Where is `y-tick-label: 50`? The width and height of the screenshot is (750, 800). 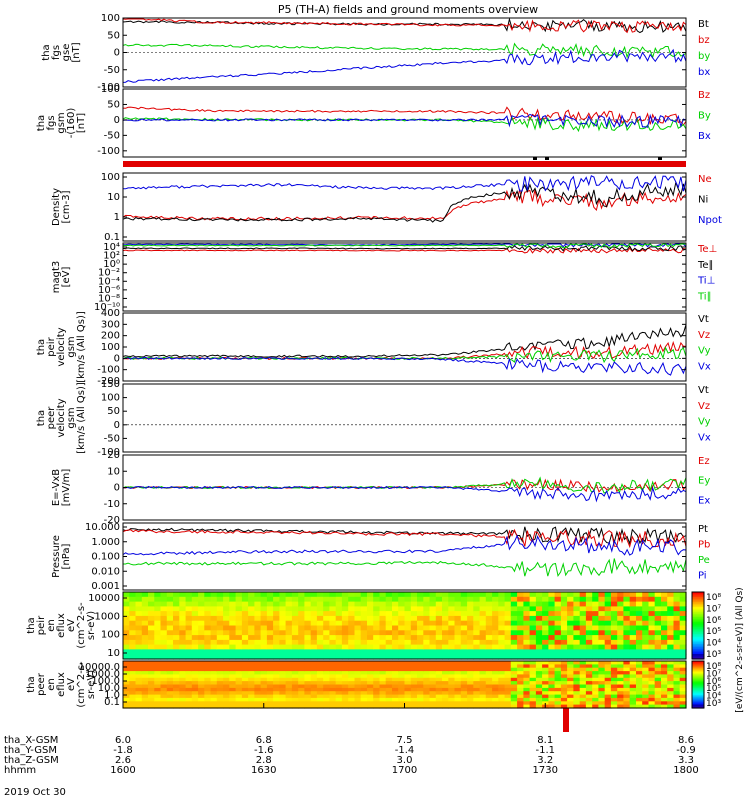
y-tick-label: 50 is located at coordinates (113, 411).